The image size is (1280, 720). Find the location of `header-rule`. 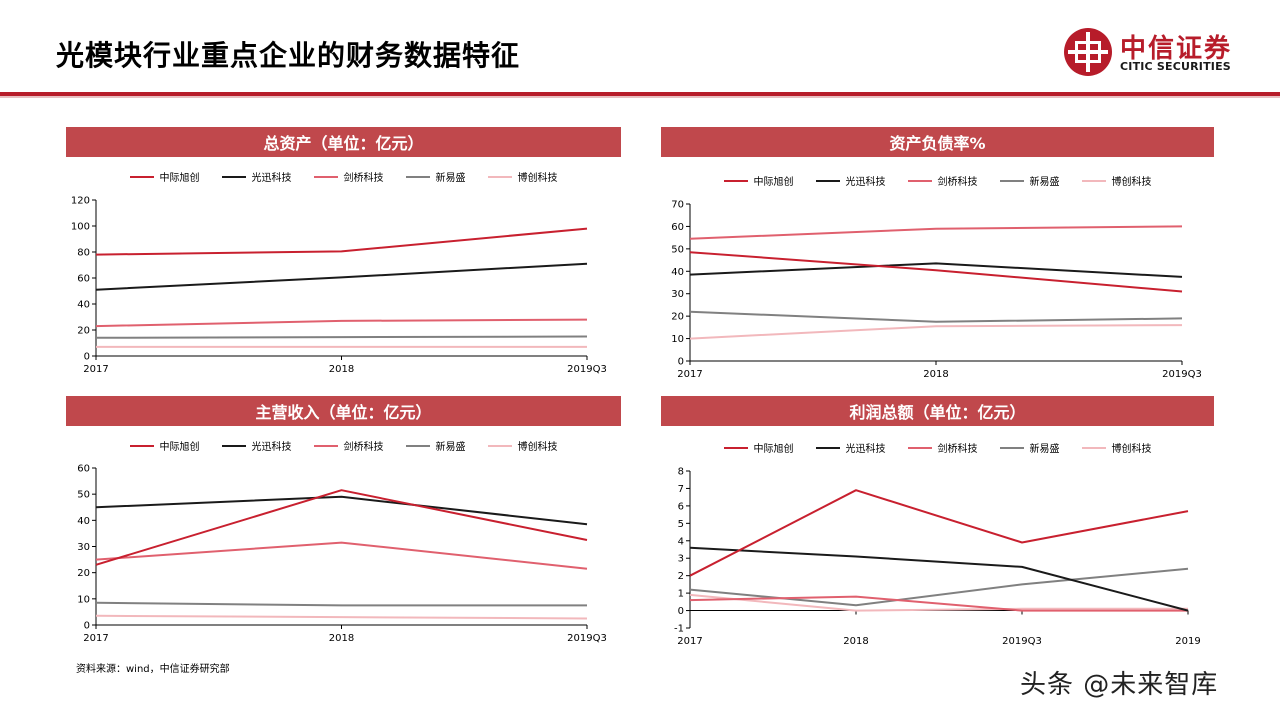

header-rule is located at coordinates (640, 94).